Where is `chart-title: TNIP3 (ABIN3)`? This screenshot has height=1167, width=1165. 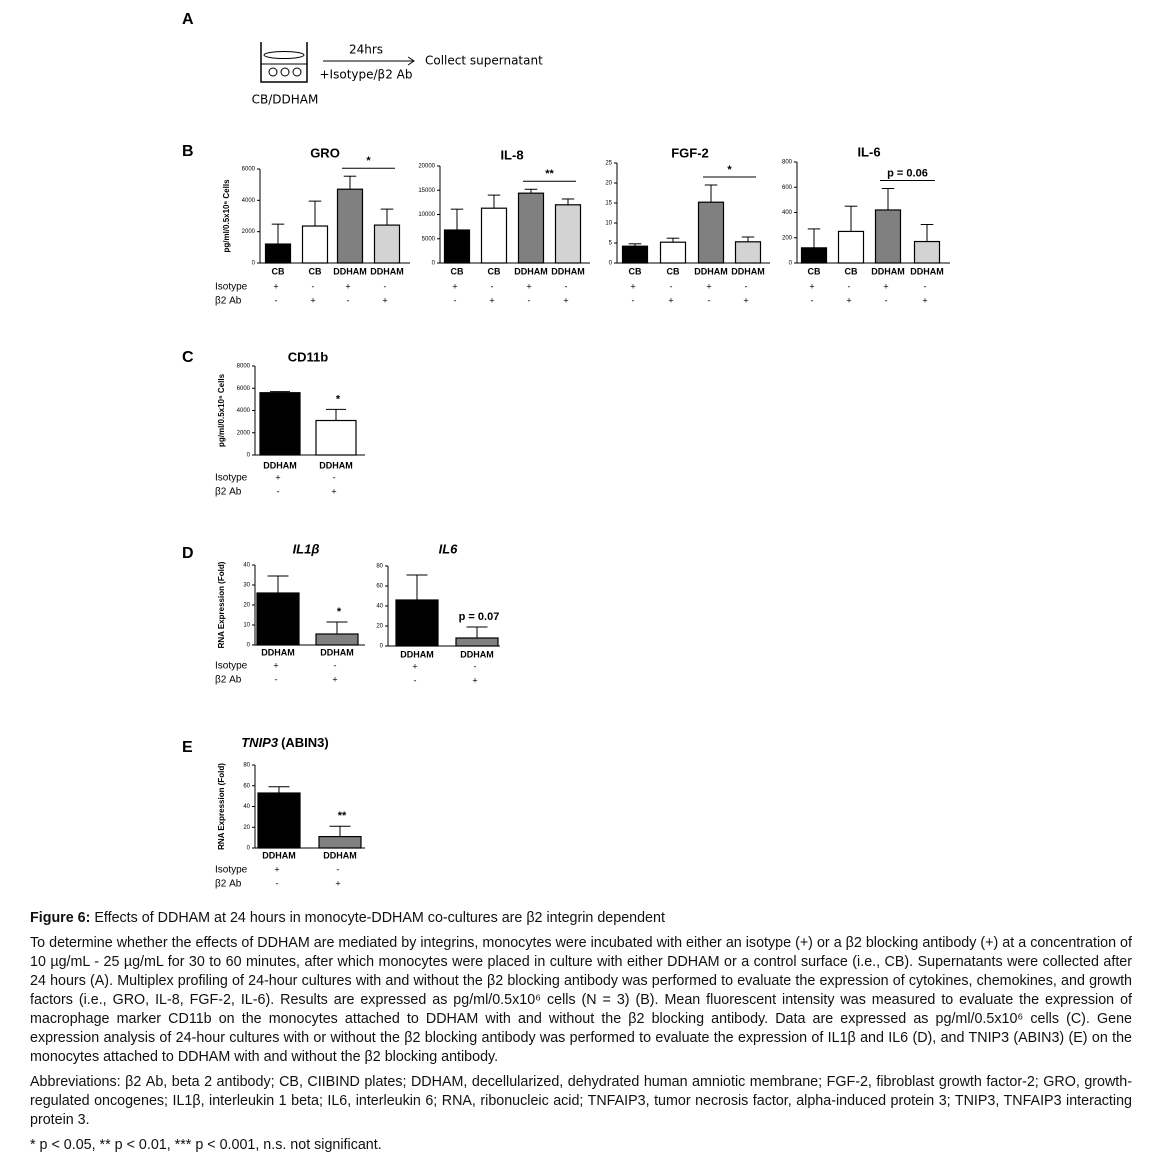 chart-title: TNIP3 (ABIN3) is located at coordinates (285, 742).